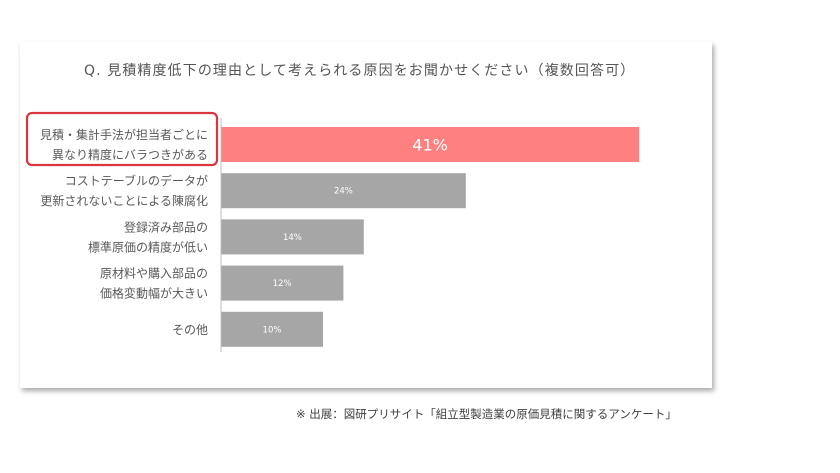 This screenshot has height=473, width=840. I want to click on value-label-3: 14%, so click(292, 238).